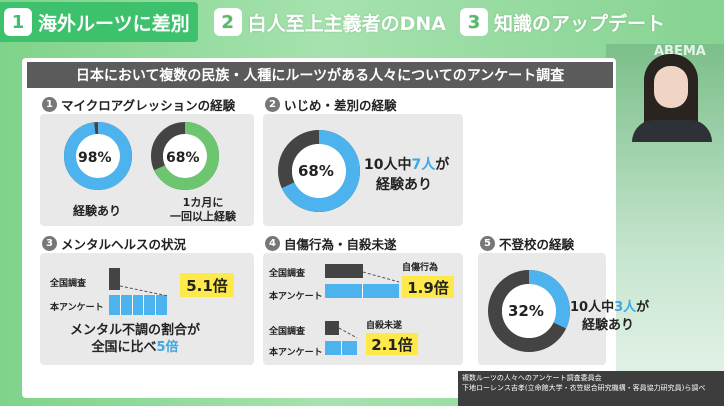  Describe the element at coordinates (77, 308) in the screenshot. I see `section-3-row2-label: 本アンケート` at that location.